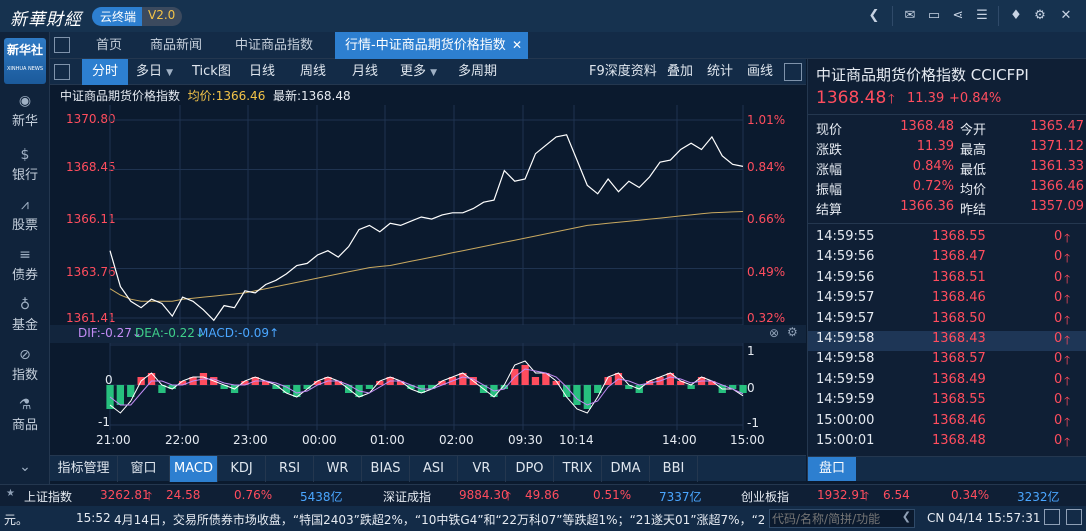 The height and width of the screenshot is (531, 1086). Describe the element at coordinates (338, 469) in the screenshot. I see `indicator-wr: WR` at that location.